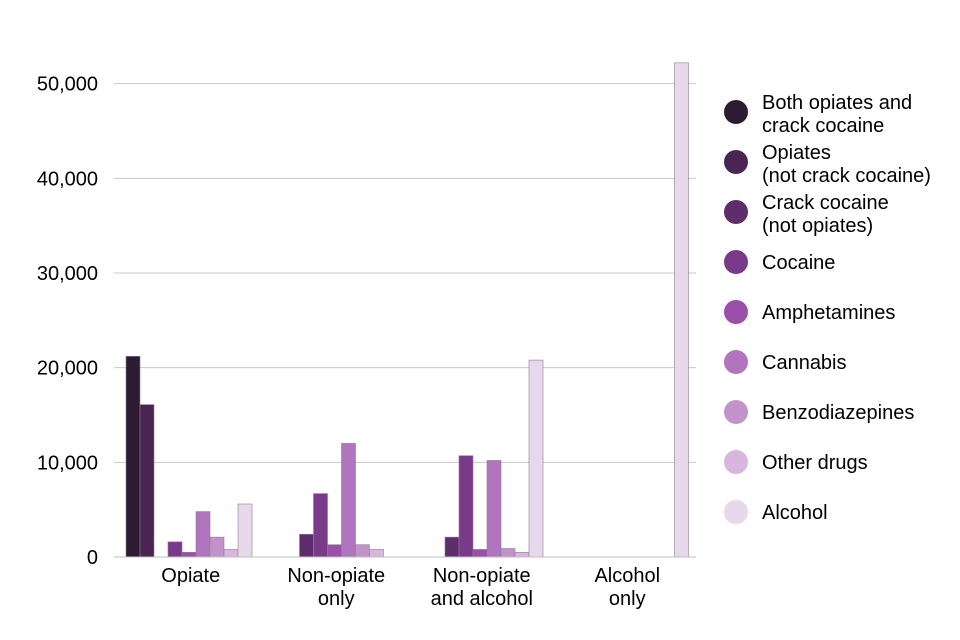  I want to click on legend-label: (not opiates), so click(817, 226).